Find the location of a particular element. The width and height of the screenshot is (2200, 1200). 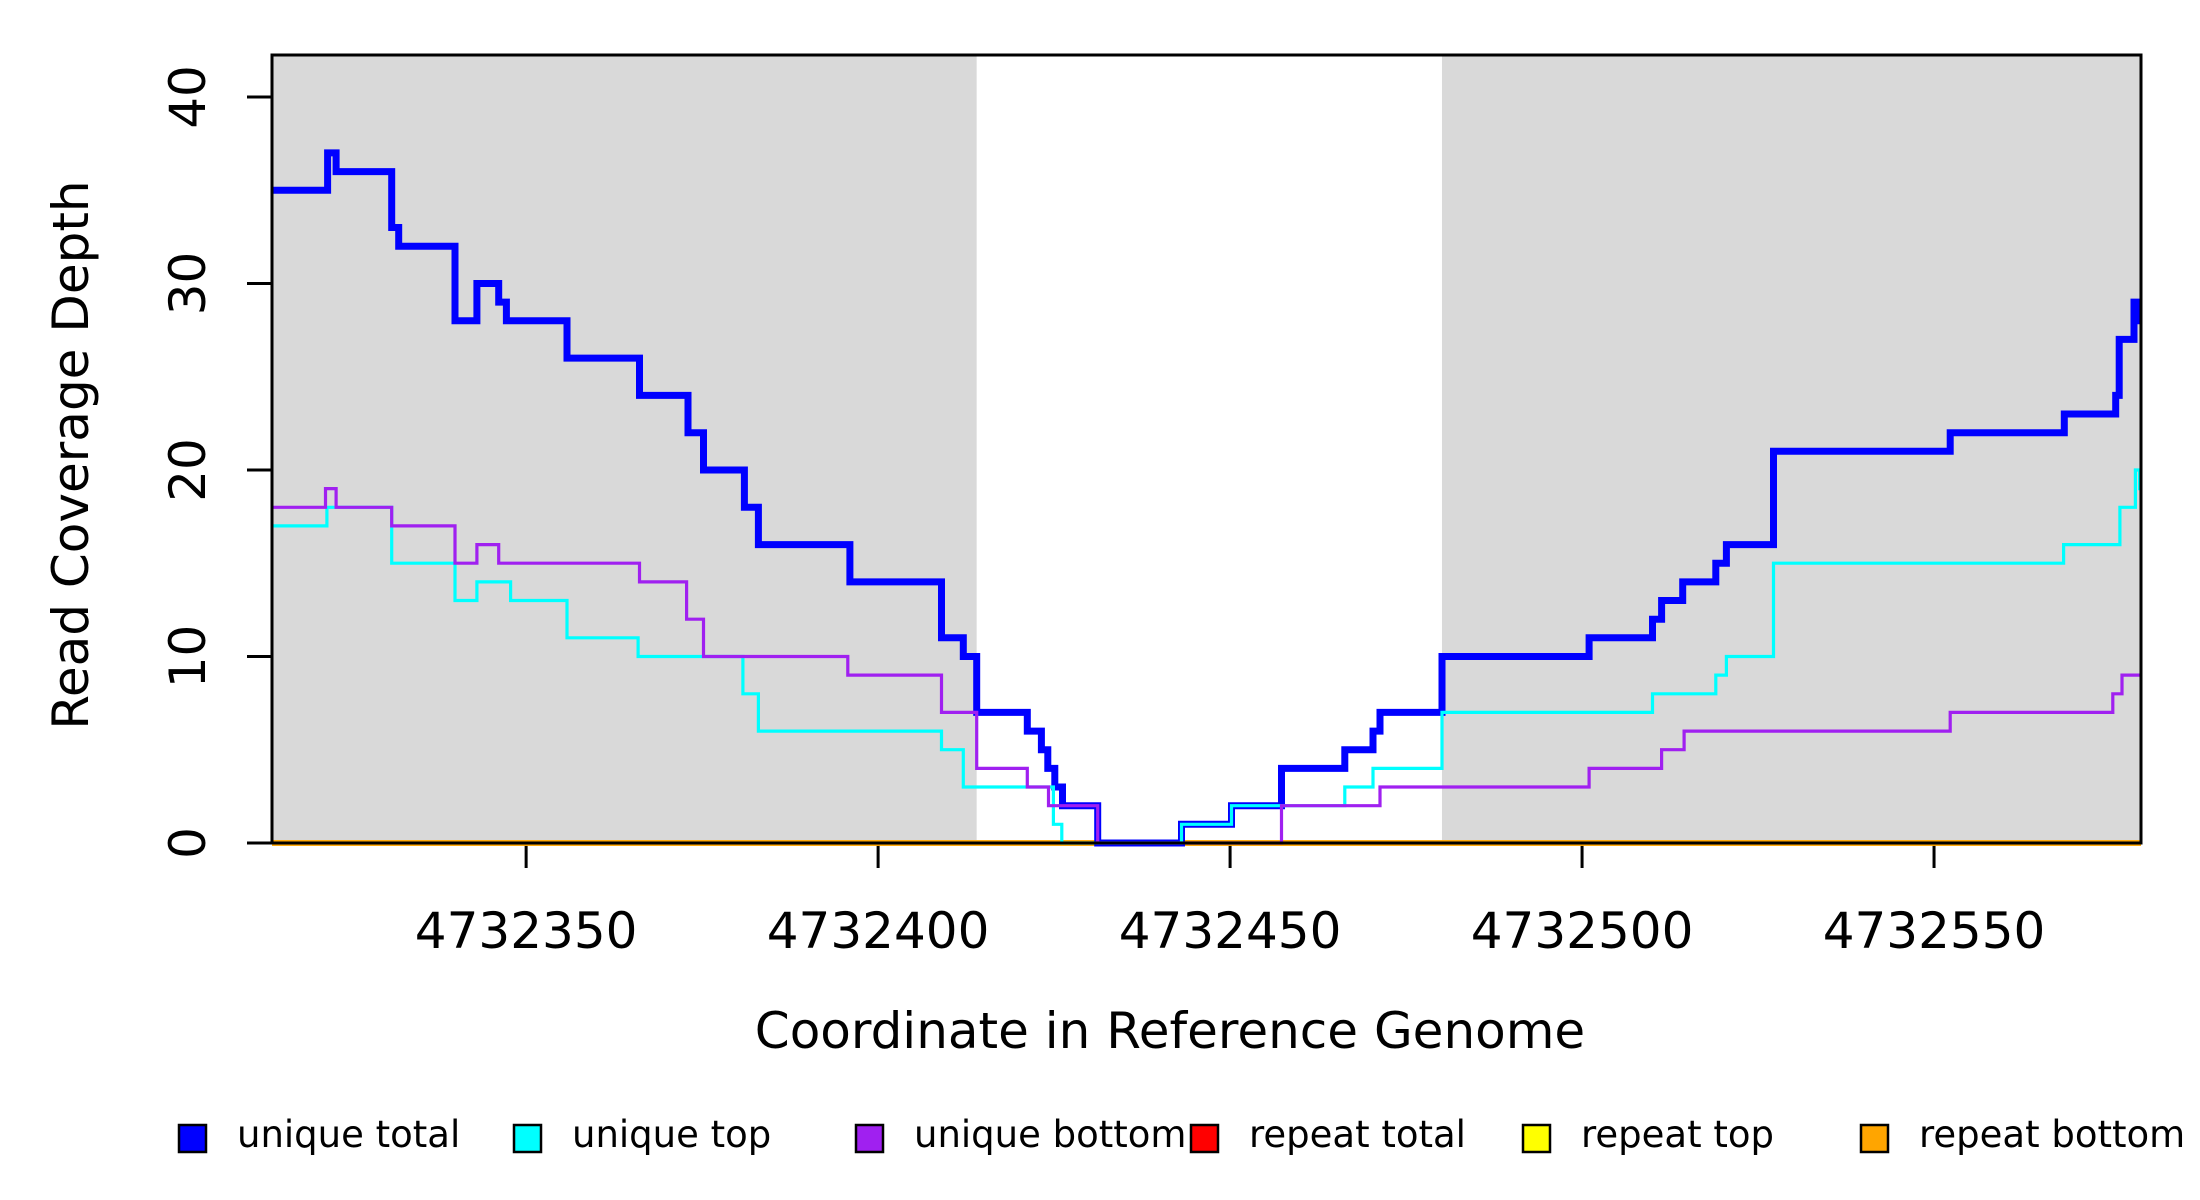

x-tick-label: 4732350 is located at coordinates (526, 931).